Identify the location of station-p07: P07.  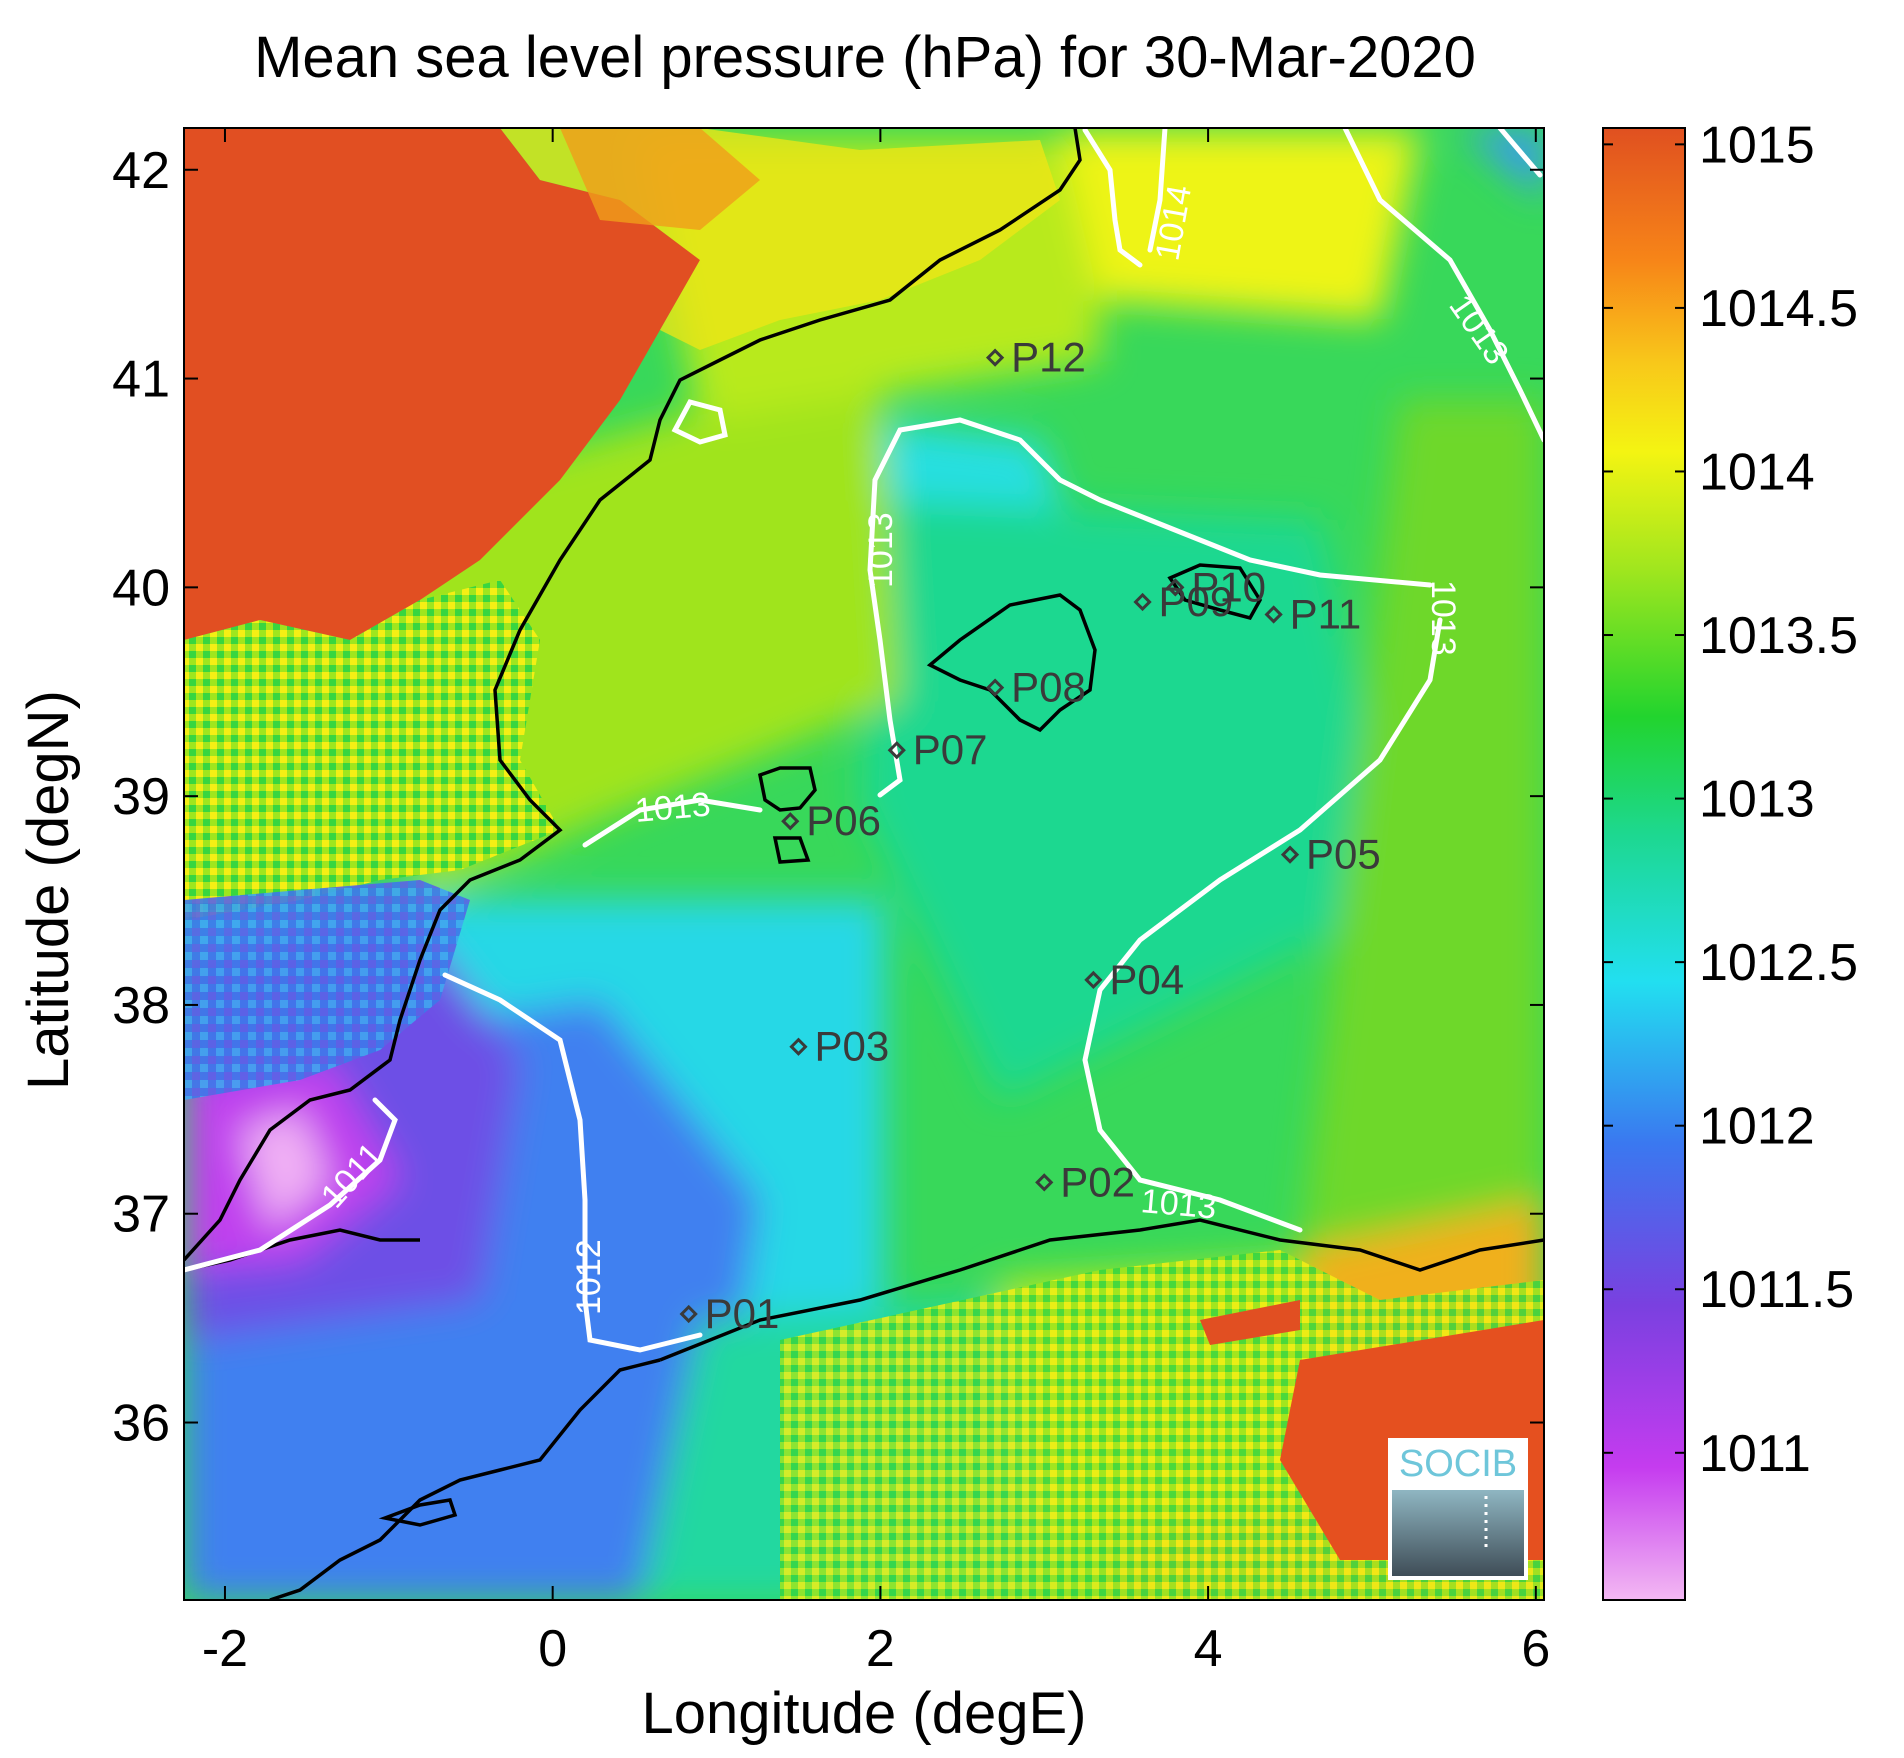
(937, 749).